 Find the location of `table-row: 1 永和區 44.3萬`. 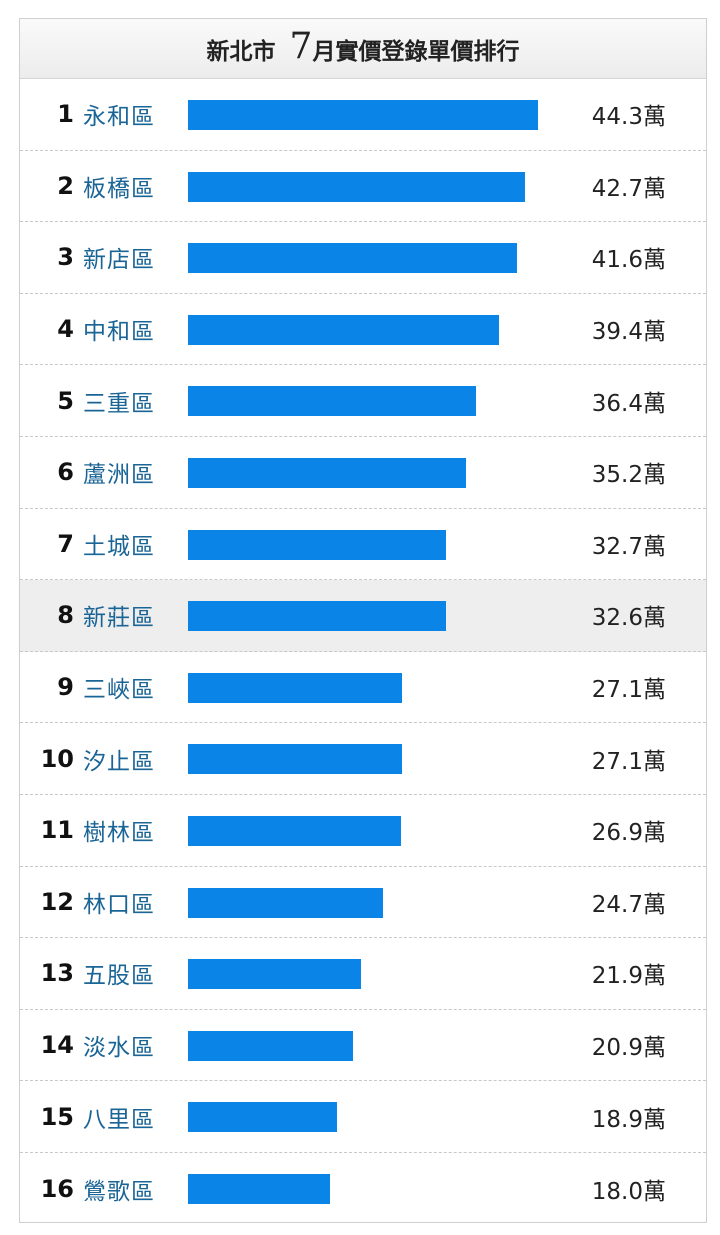

table-row: 1 永和區 44.3萬 is located at coordinates (363, 115).